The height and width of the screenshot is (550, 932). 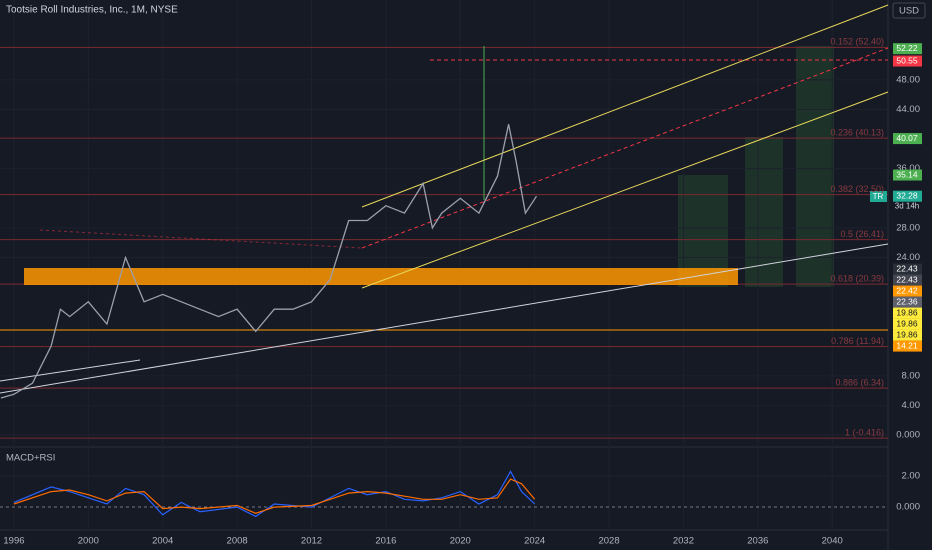 I want to click on countdown: 3d 14h, so click(x=907, y=205).